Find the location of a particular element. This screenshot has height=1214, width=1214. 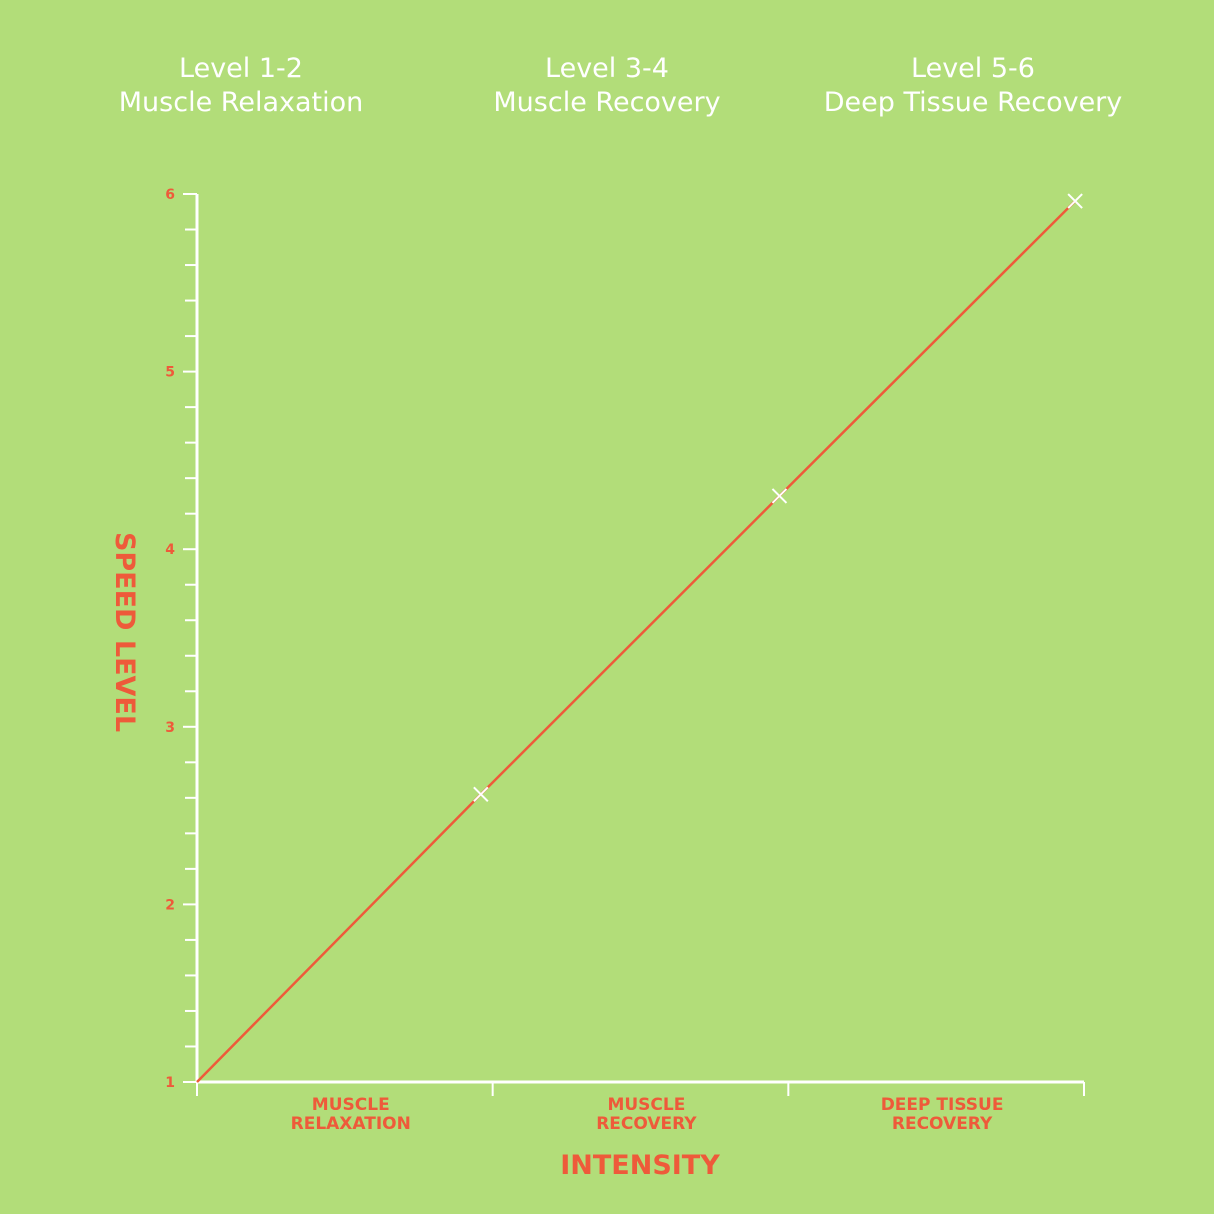

x-category-label: MUSCLE RELAXATION is located at coordinates (351, 1114).